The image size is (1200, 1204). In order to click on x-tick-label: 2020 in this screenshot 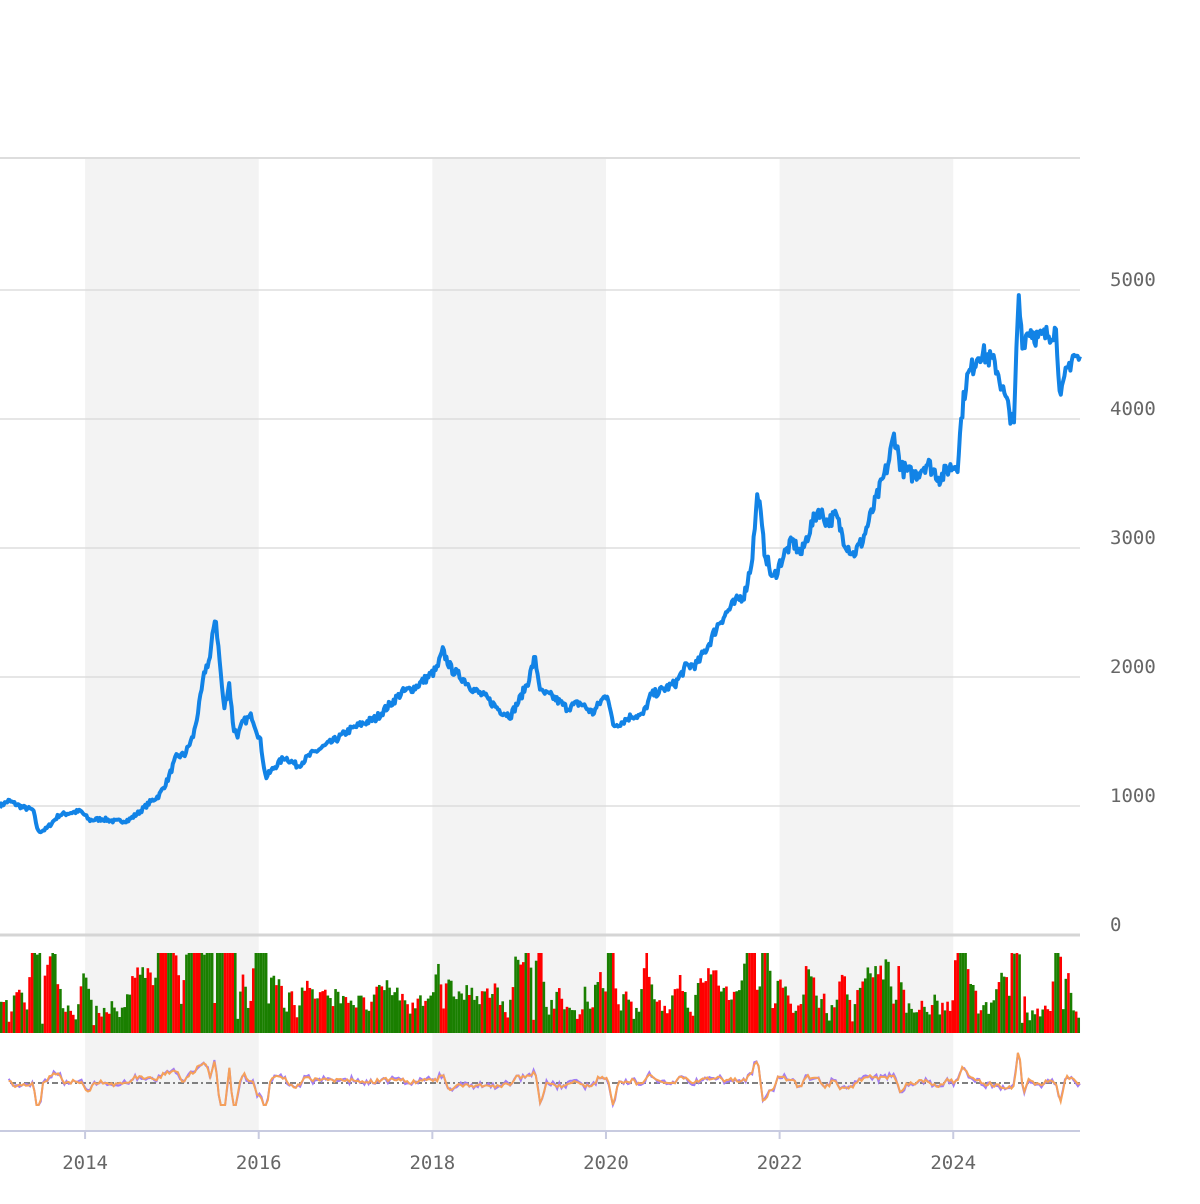, I will do `click(606, 1163)`.